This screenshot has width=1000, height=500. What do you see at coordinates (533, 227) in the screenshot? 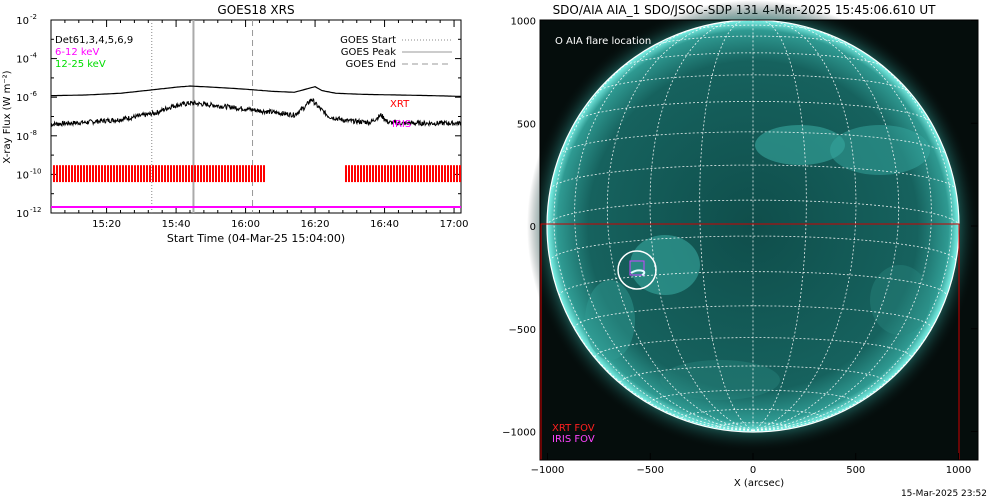
I see `y-tick-label: 0` at bounding box center [533, 227].